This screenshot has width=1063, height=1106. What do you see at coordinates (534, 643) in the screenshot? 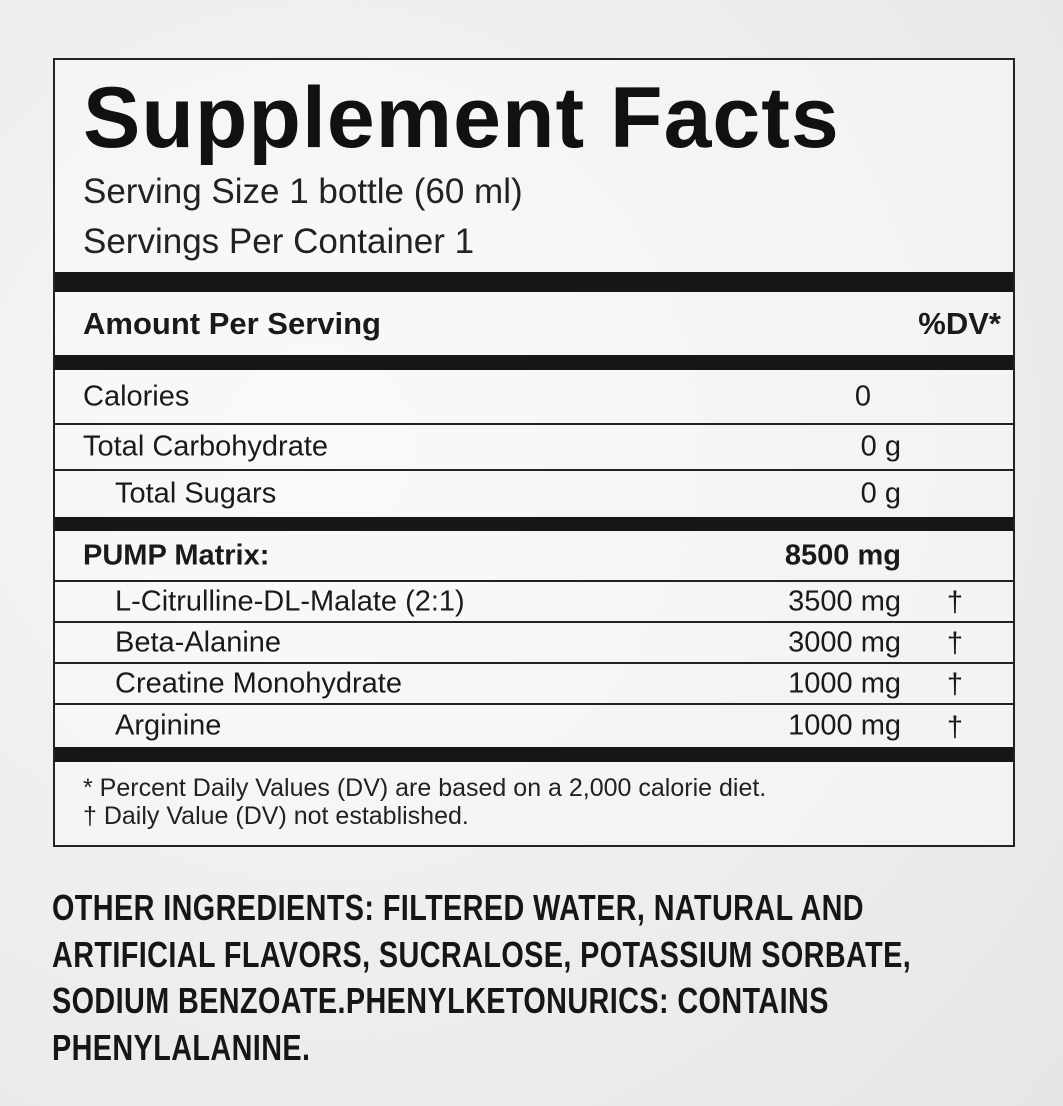
I see `ingredient-row: Beta-Alanine 3000 mg †` at bounding box center [534, 643].